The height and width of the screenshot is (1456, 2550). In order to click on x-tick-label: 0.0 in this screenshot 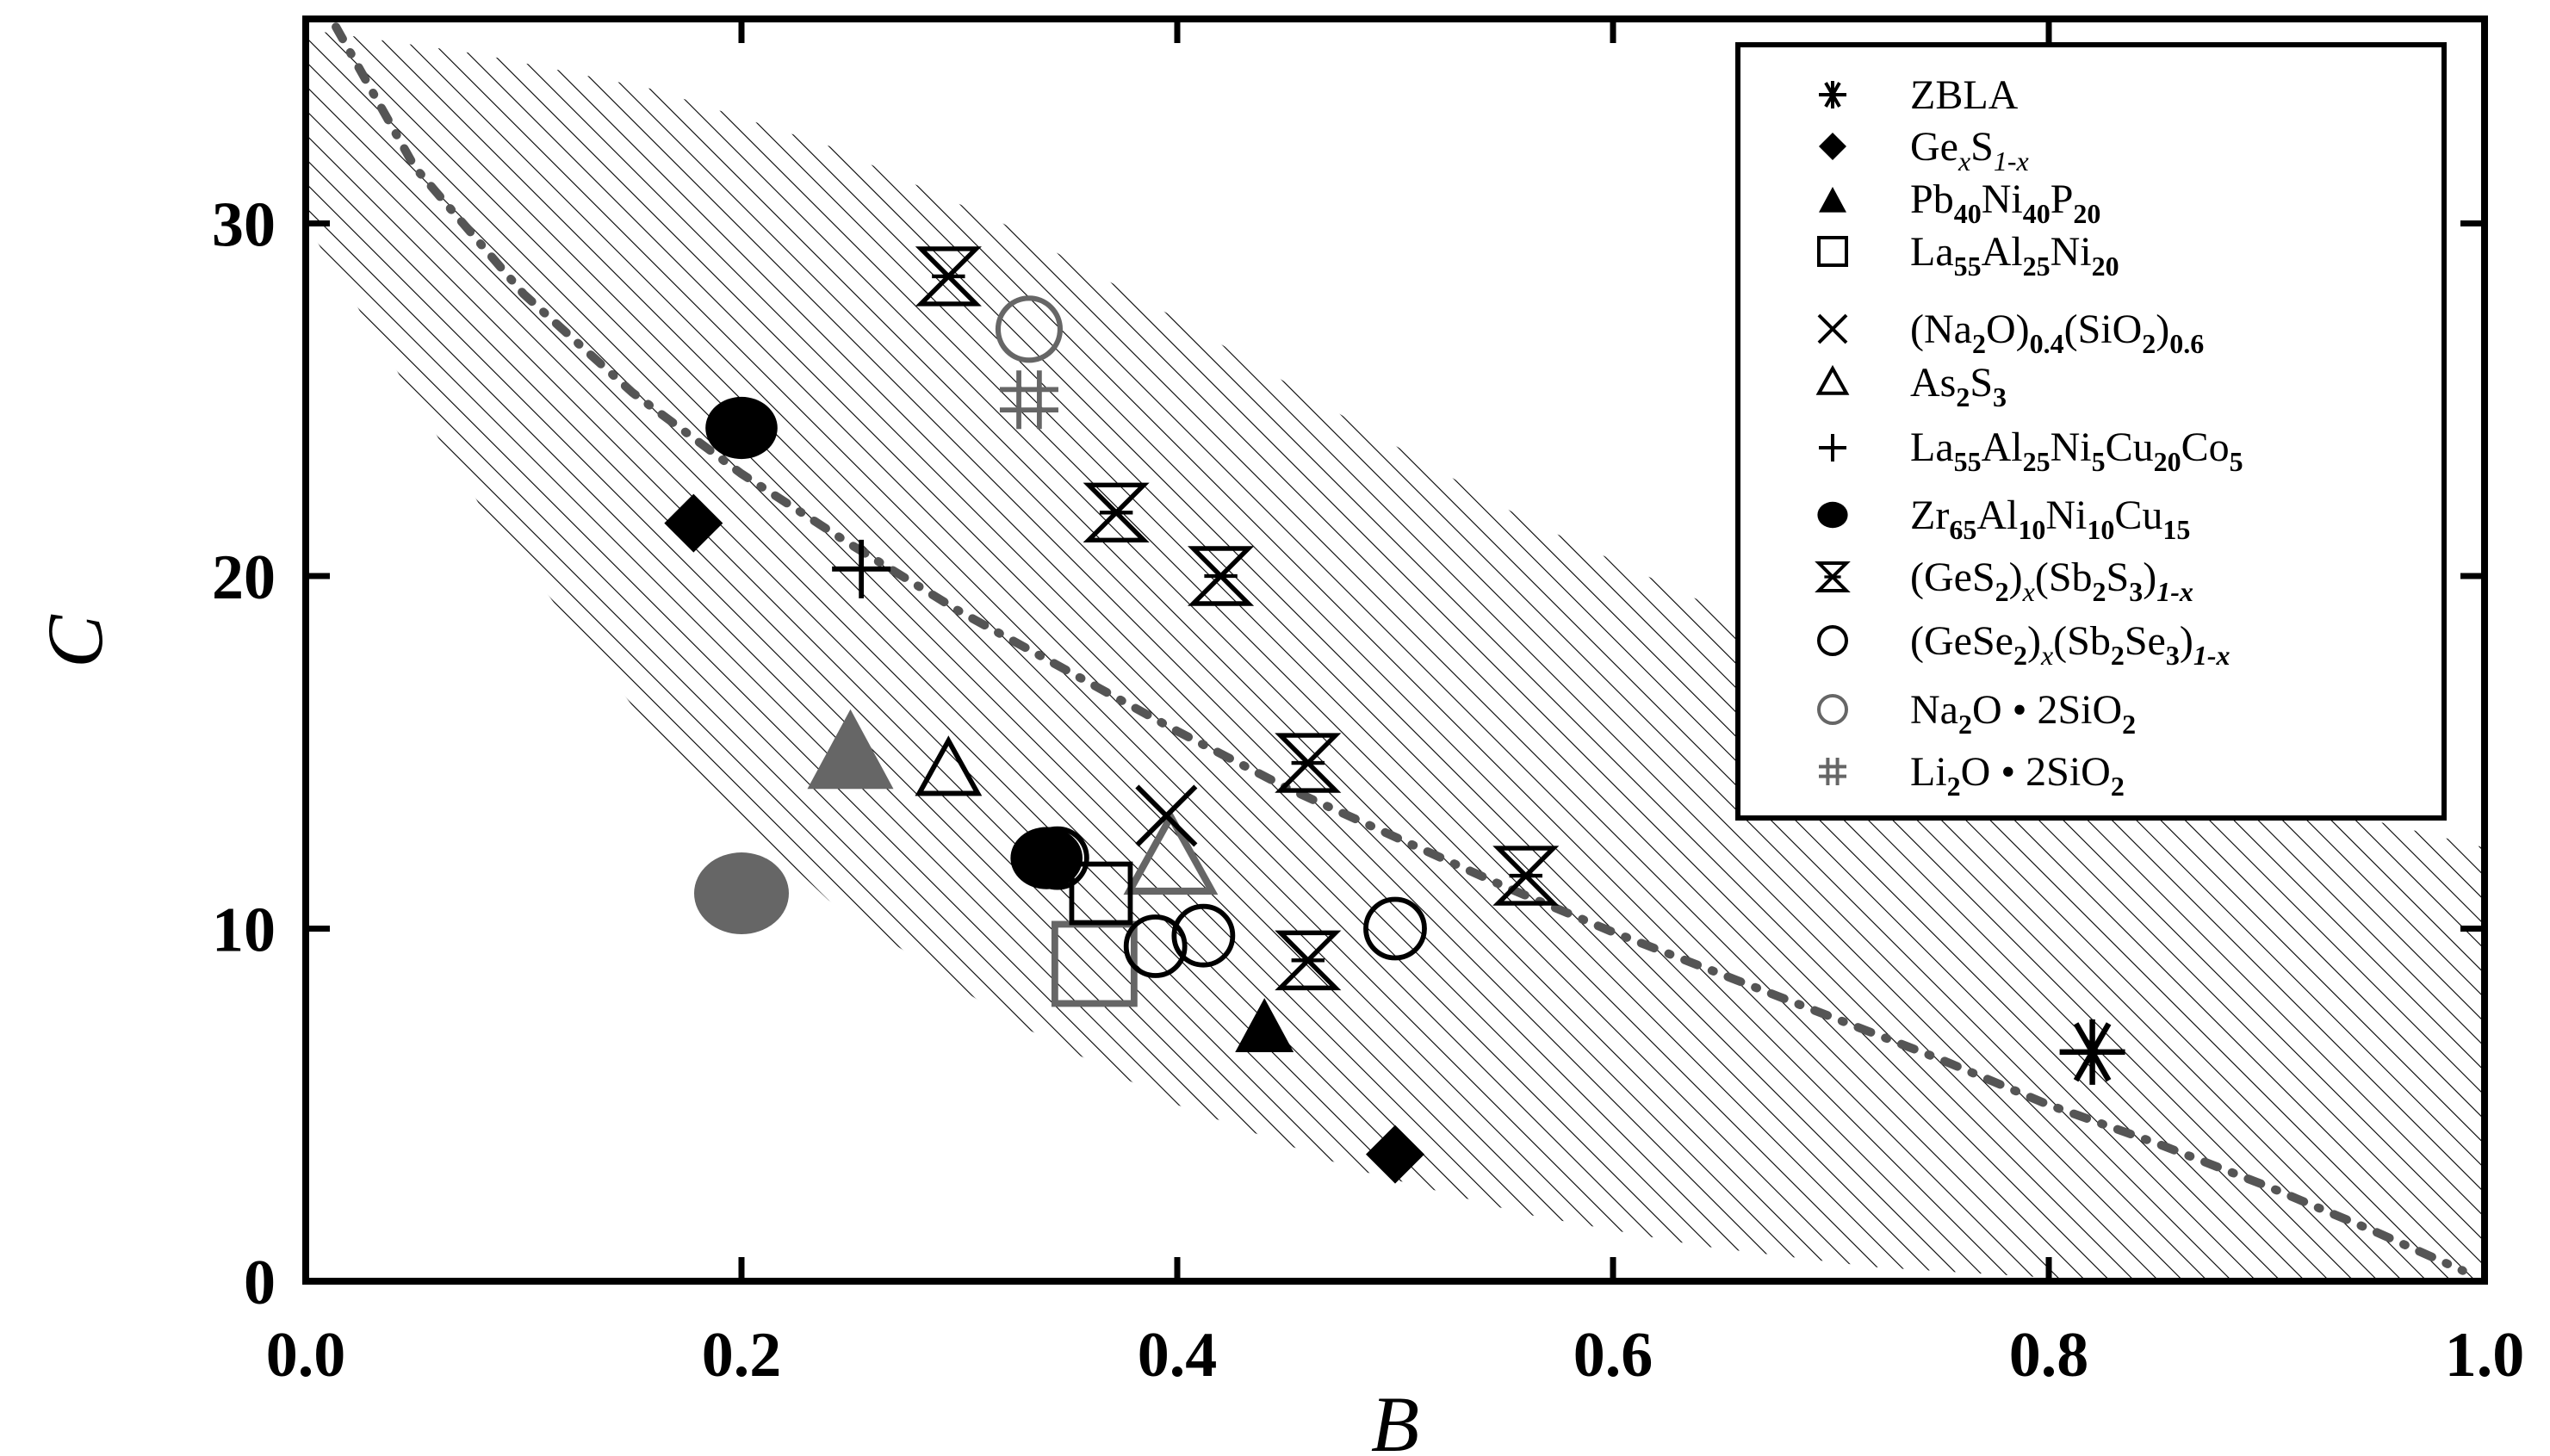, I will do `click(306, 1355)`.